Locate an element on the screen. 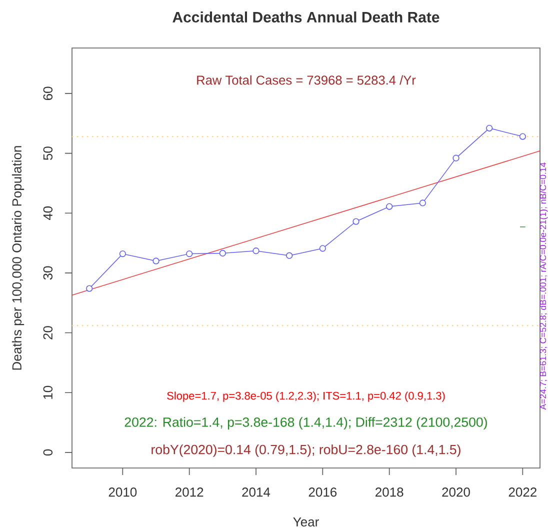 This screenshot has height=531, width=548. x-tick-label: 2016 is located at coordinates (322, 492).